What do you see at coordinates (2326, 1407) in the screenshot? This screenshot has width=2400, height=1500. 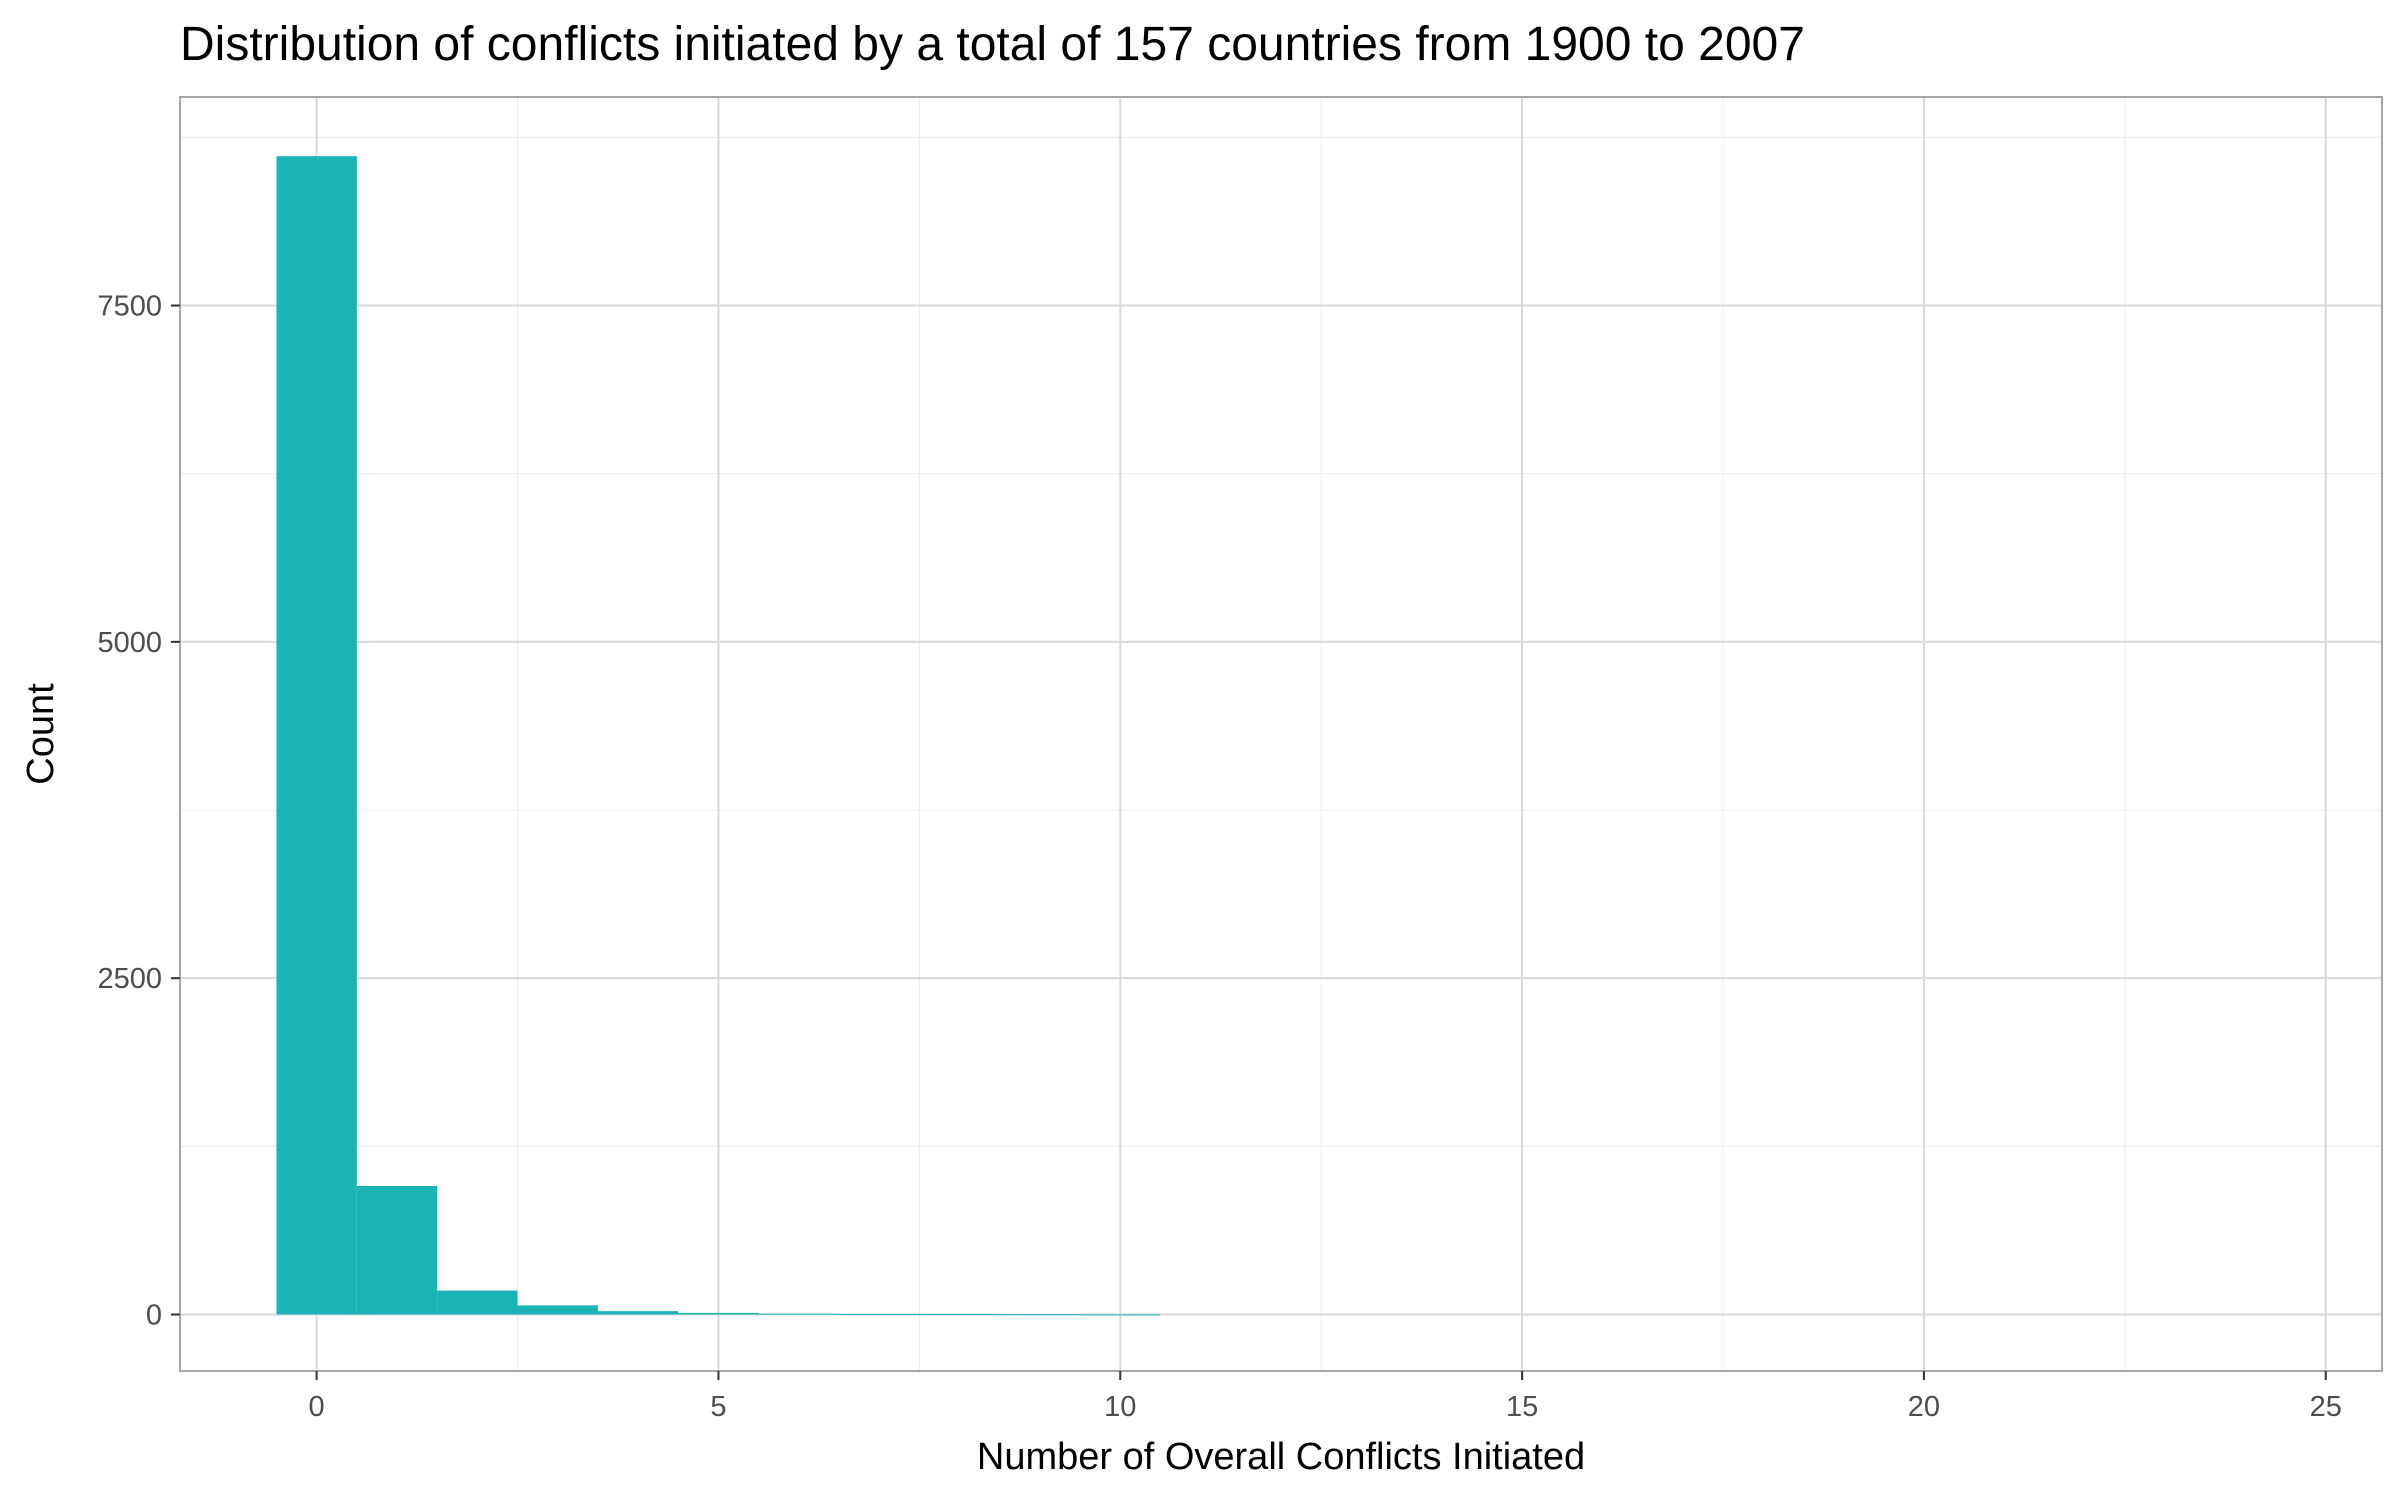 I see `x-tick-label: 25` at bounding box center [2326, 1407].